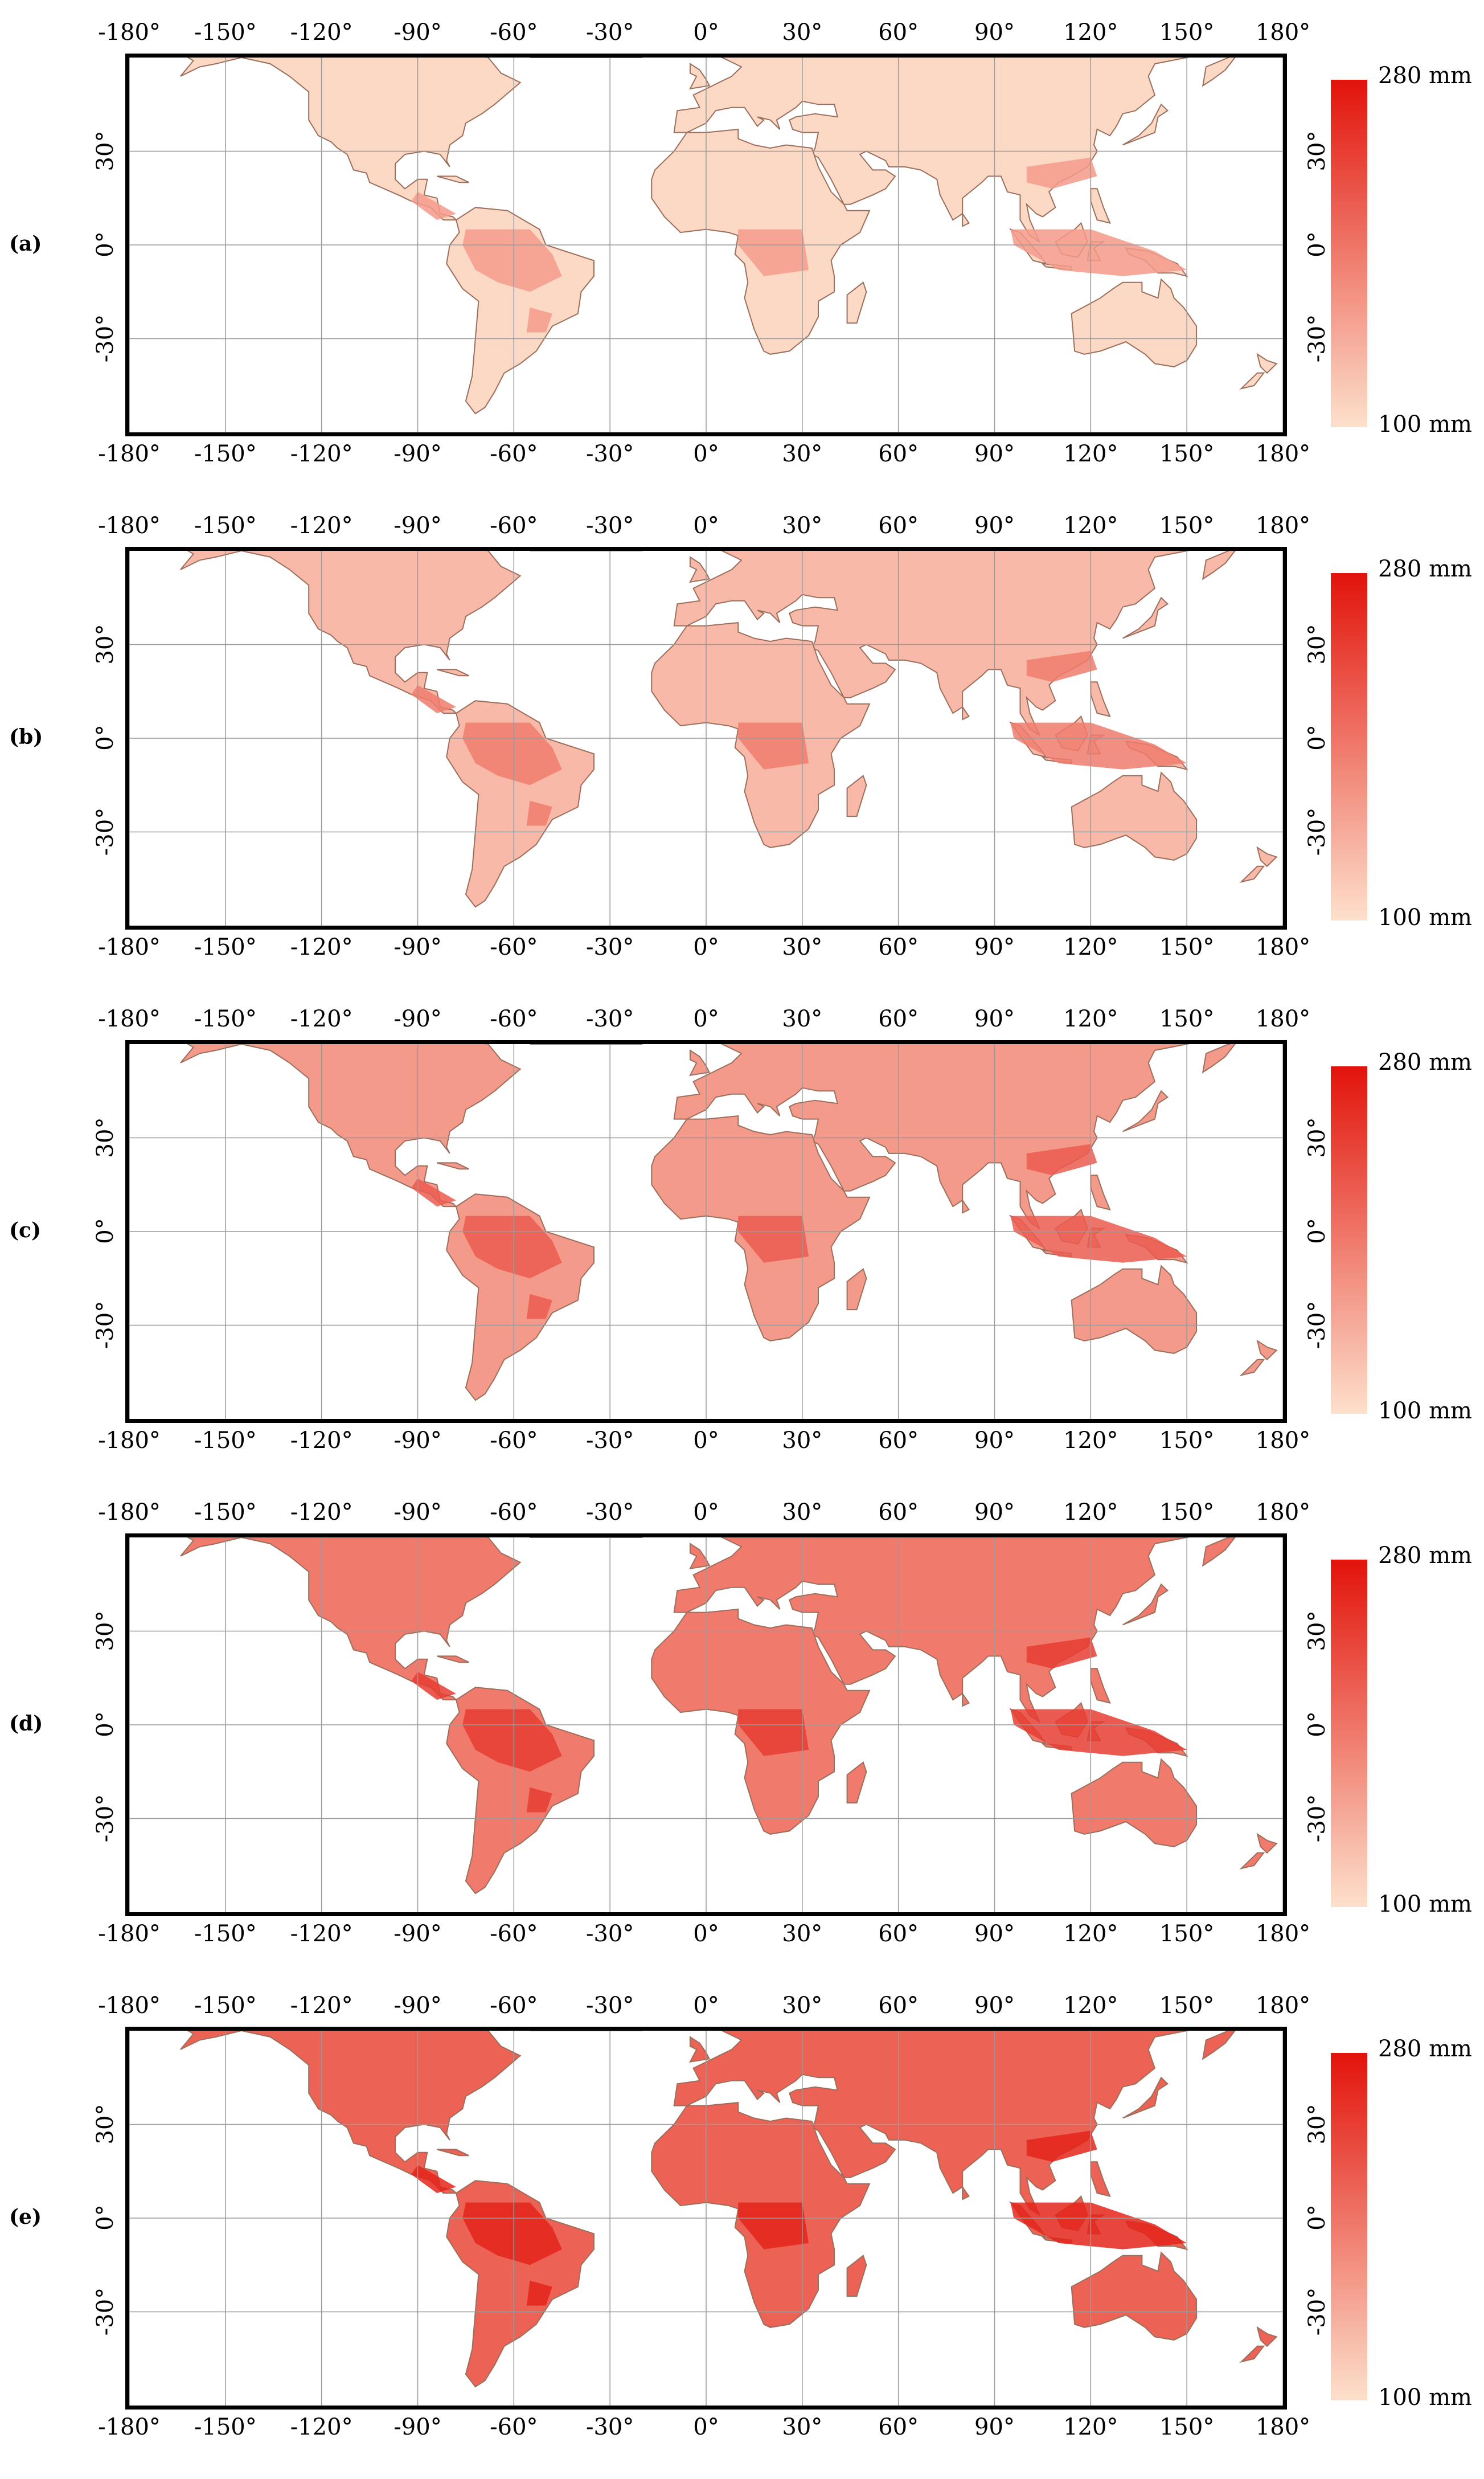 Image resolution: width=1484 pixels, height=2479 pixels. I want to click on x-tick-label: 60°, so click(898, 2006).